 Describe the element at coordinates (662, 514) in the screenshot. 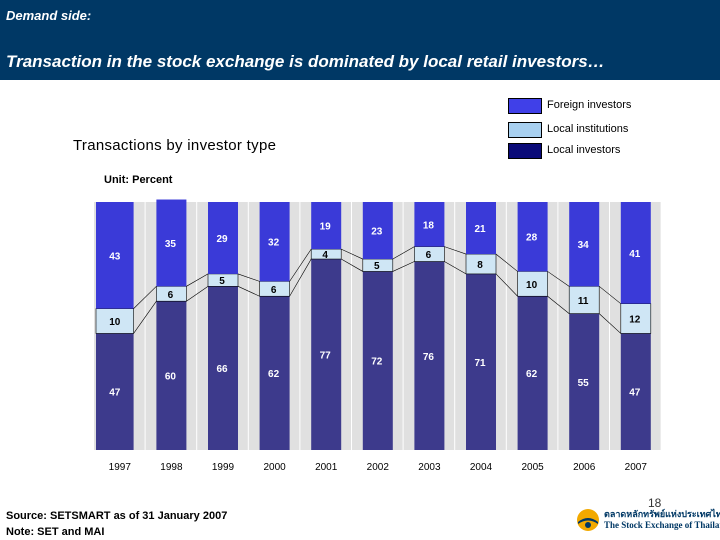

I see `logo-thai-text: ตลาดหลักทรัพย์แห่งประเทศไทย` at that location.